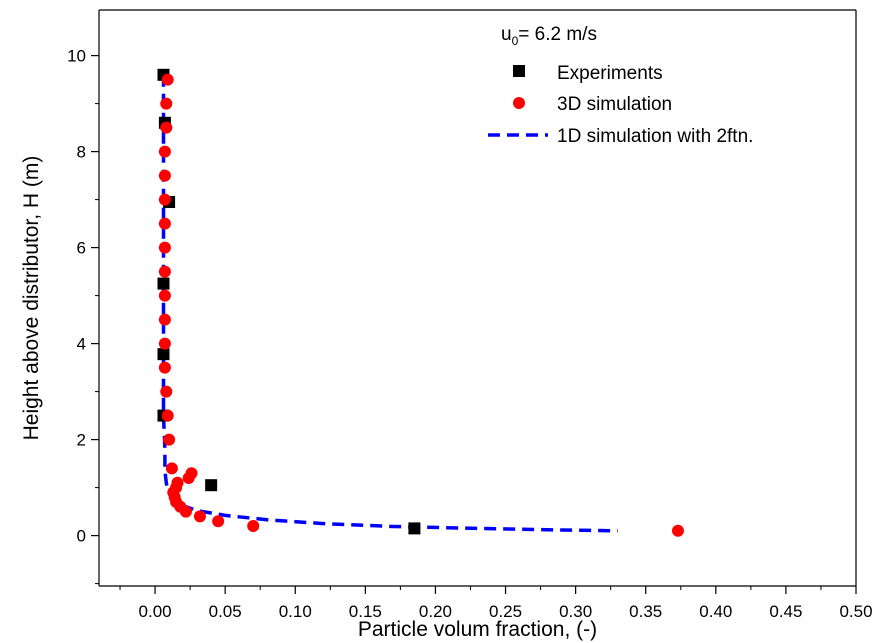  I want to click on legend-title-main: u, so click(506, 34).